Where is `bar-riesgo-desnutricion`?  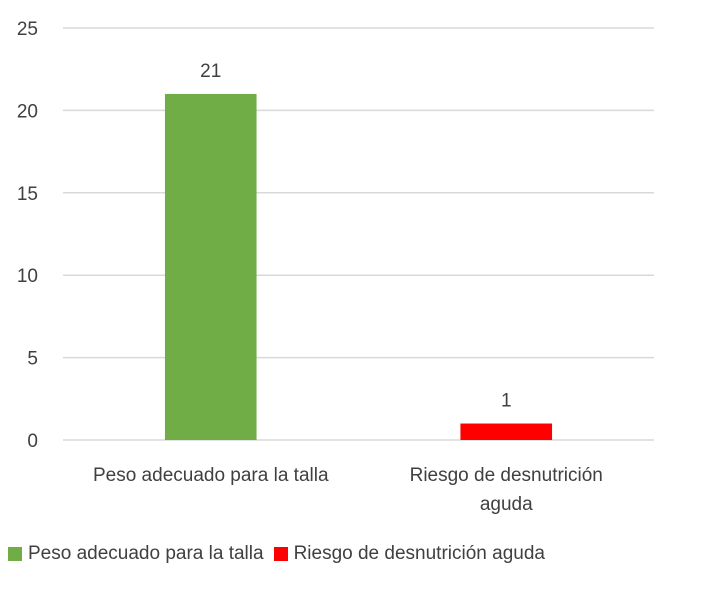 bar-riesgo-desnutricion is located at coordinates (506, 431).